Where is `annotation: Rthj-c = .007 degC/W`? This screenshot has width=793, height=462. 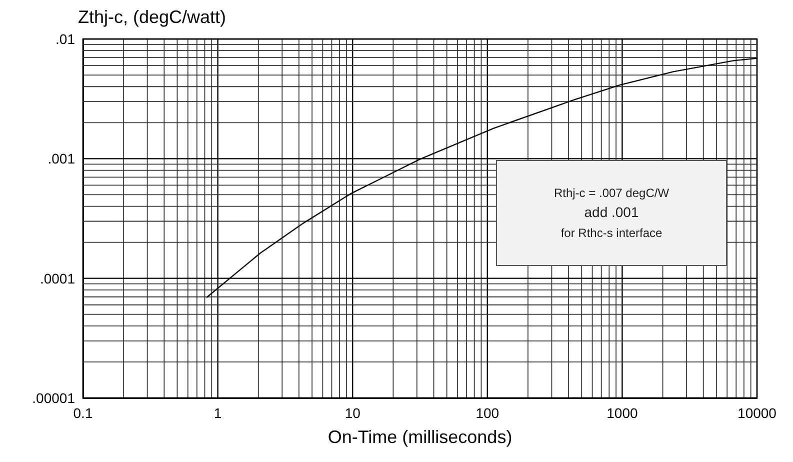 annotation: Rthj-c = .007 degC/W is located at coordinates (612, 193).